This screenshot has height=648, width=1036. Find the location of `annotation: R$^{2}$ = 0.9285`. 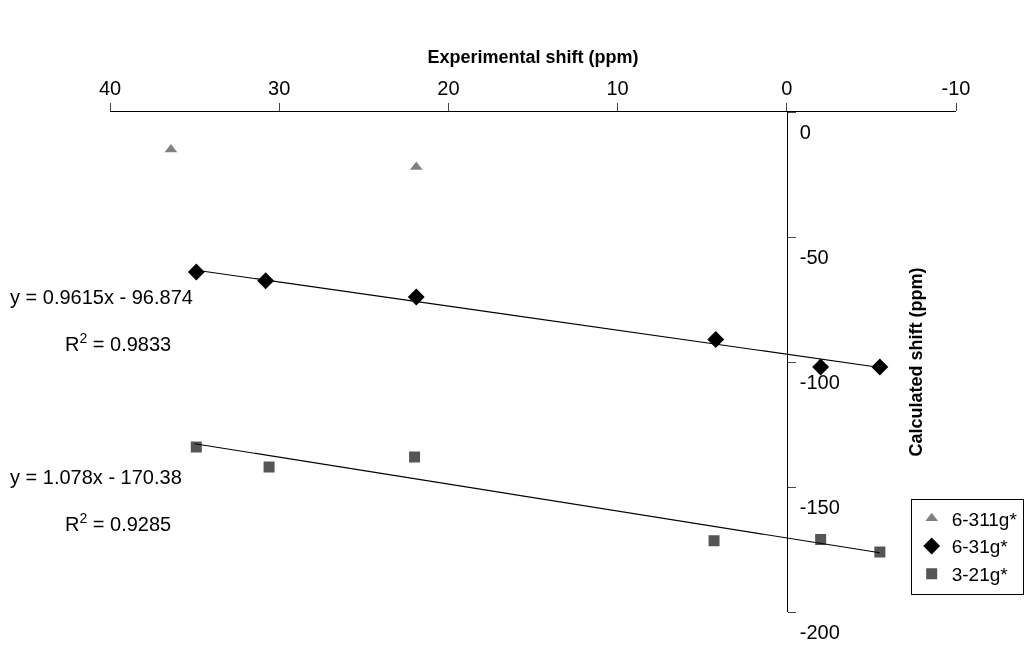

annotation: R$^{2}$ = 0.9285 is located at coordinates (118, 523).